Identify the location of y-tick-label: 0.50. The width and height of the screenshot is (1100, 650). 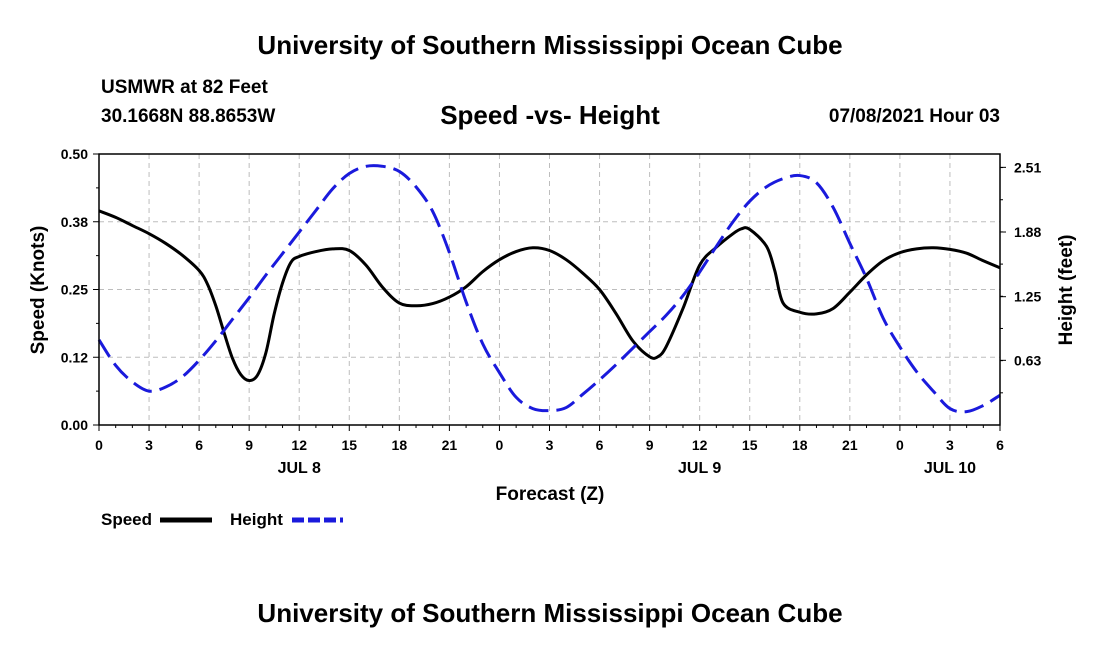
(74, 154).